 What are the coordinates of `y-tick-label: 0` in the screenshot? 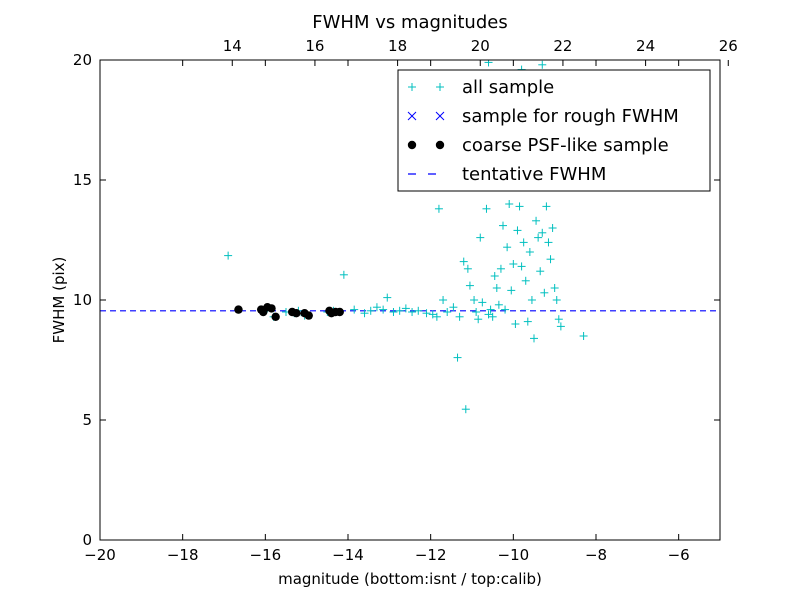 It's located at (87, 540).